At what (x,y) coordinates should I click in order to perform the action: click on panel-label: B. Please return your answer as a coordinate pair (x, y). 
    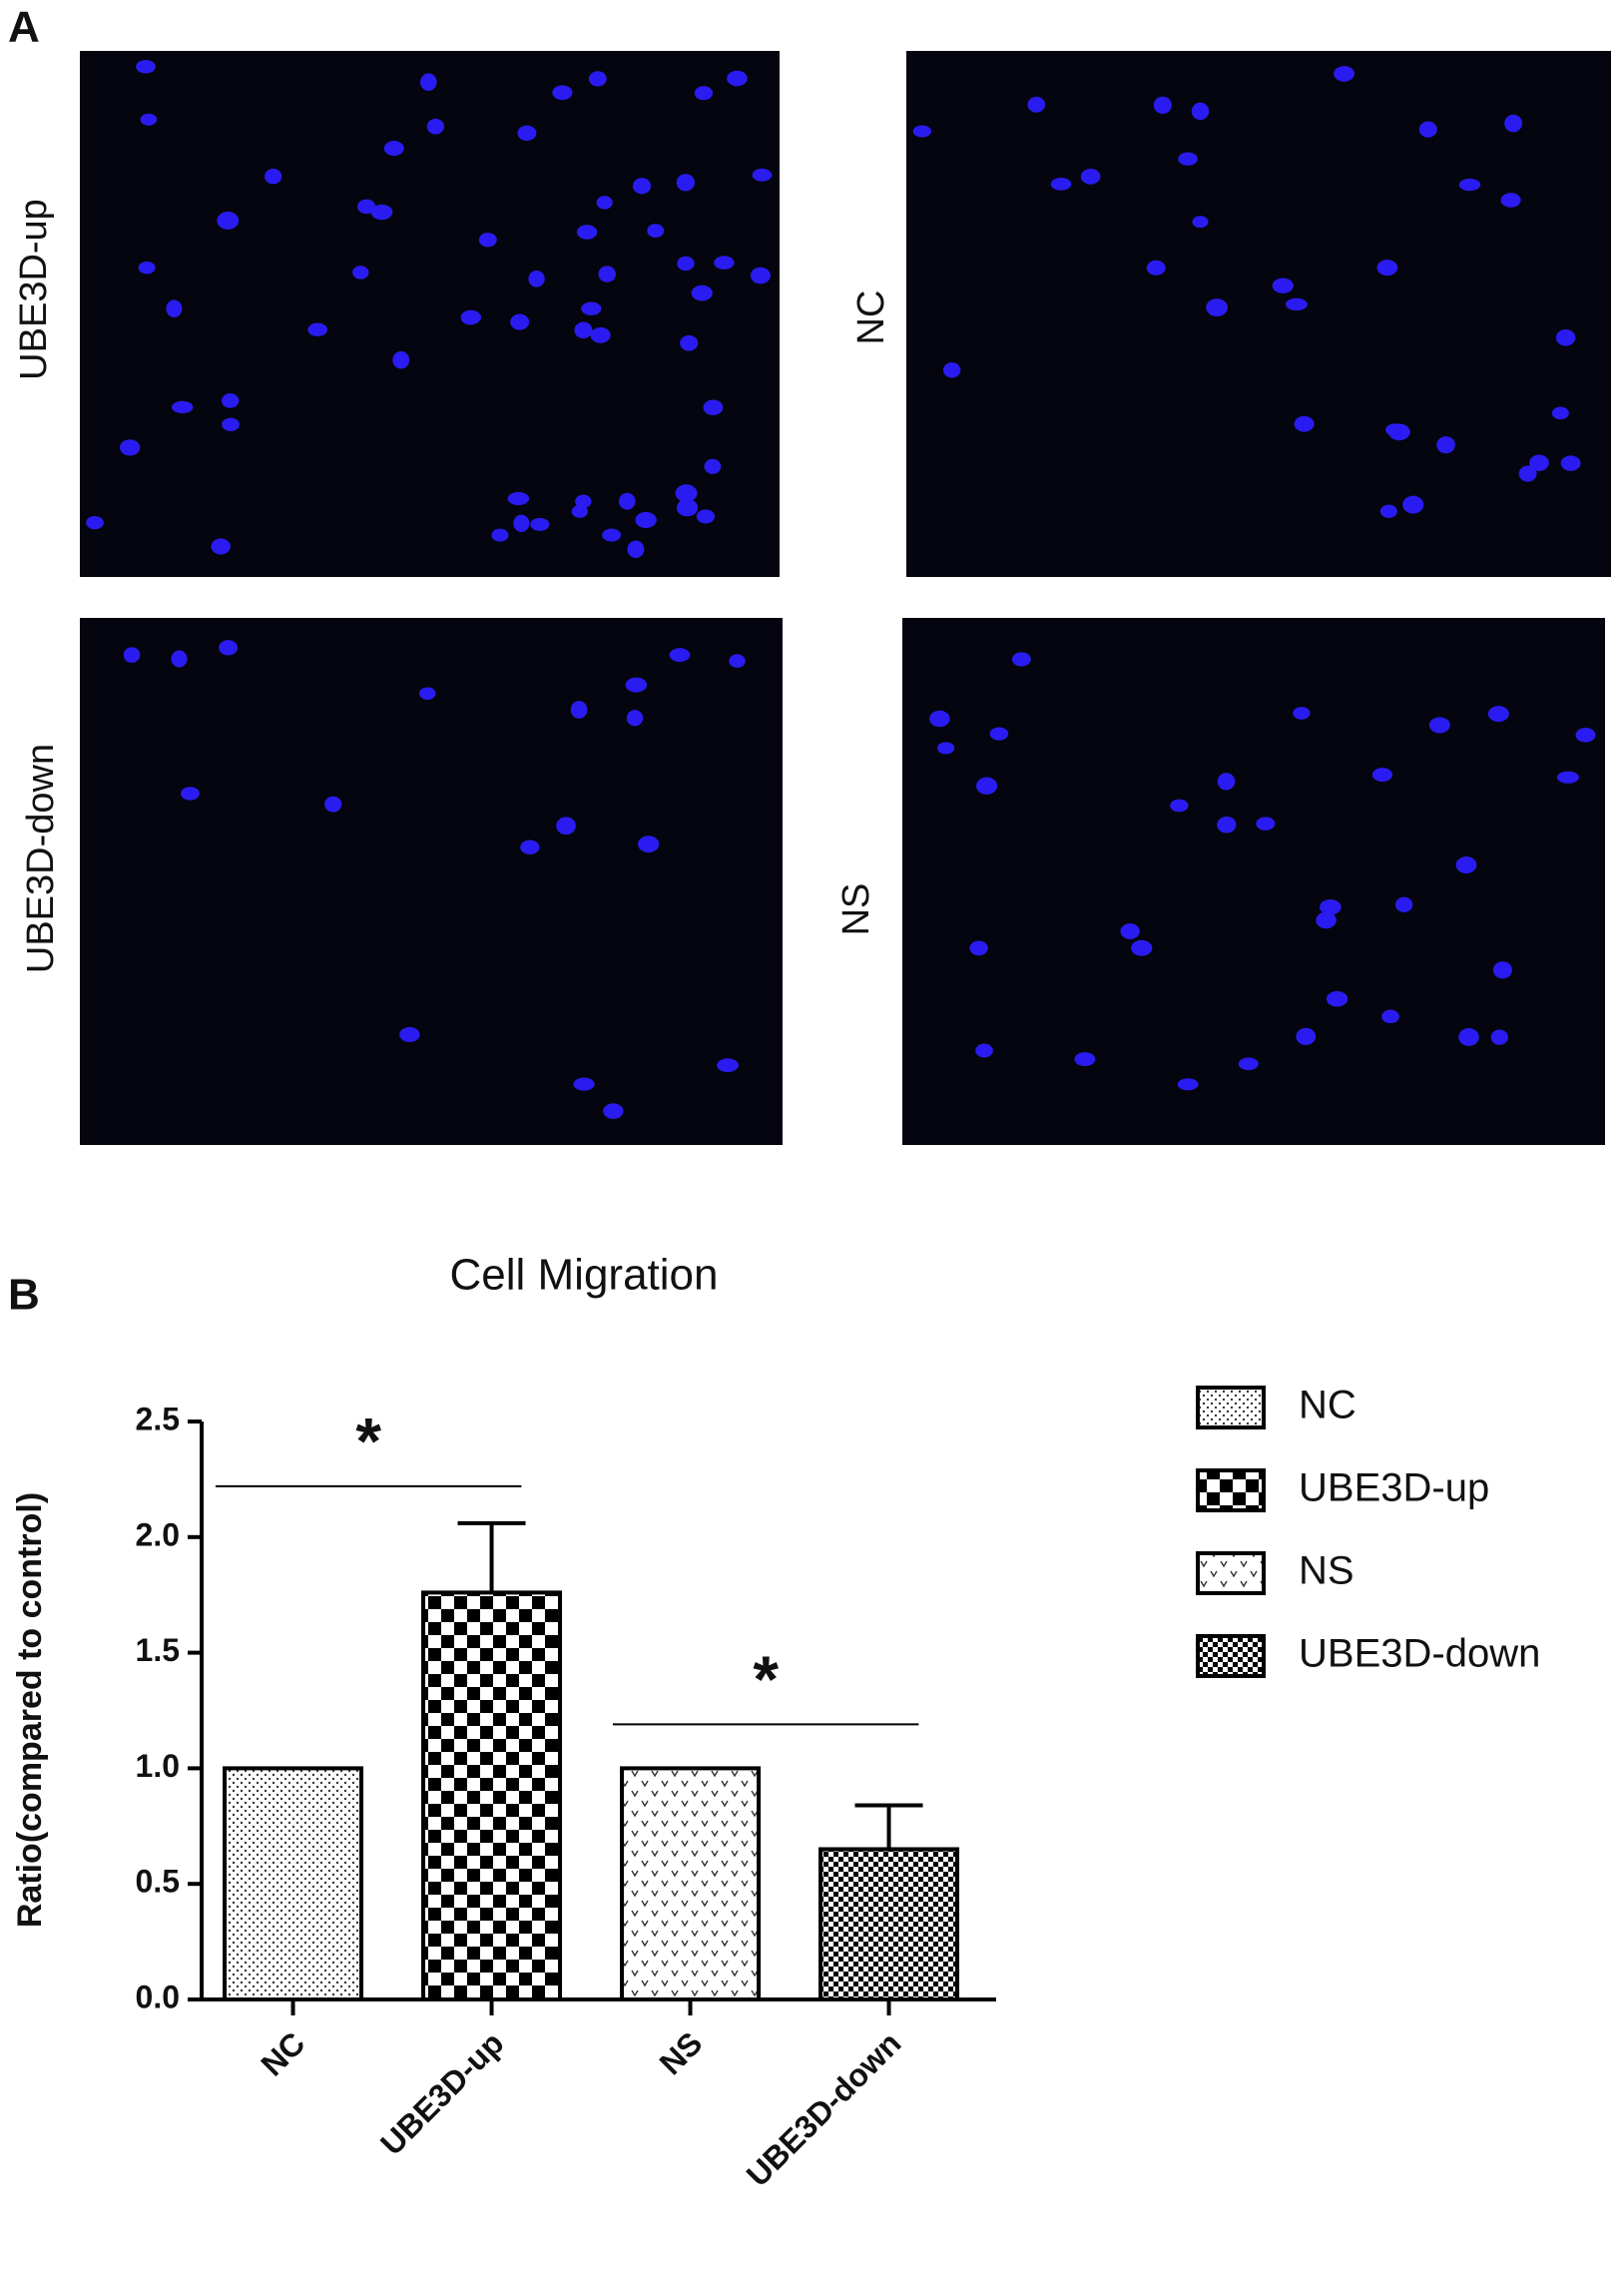
    Looking at the image, I should click on (24, 1295).